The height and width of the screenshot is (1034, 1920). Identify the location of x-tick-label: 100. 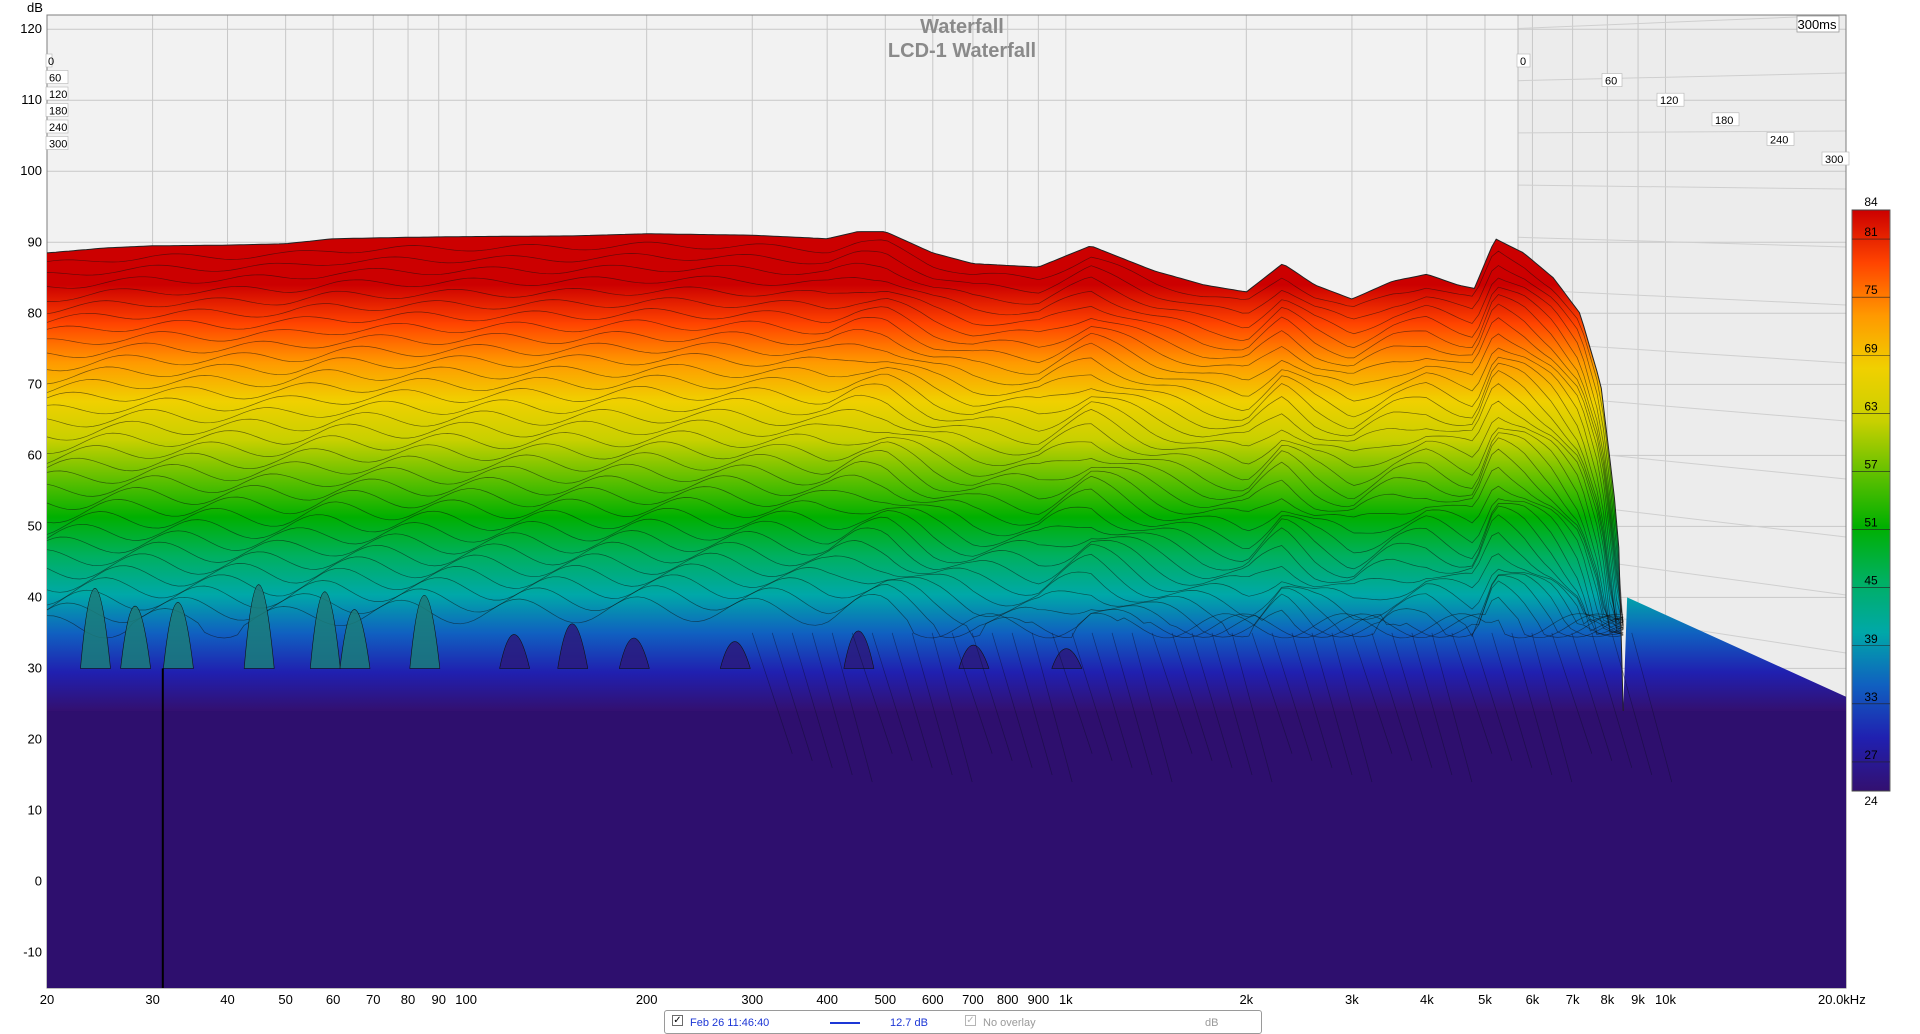
(466, 999).